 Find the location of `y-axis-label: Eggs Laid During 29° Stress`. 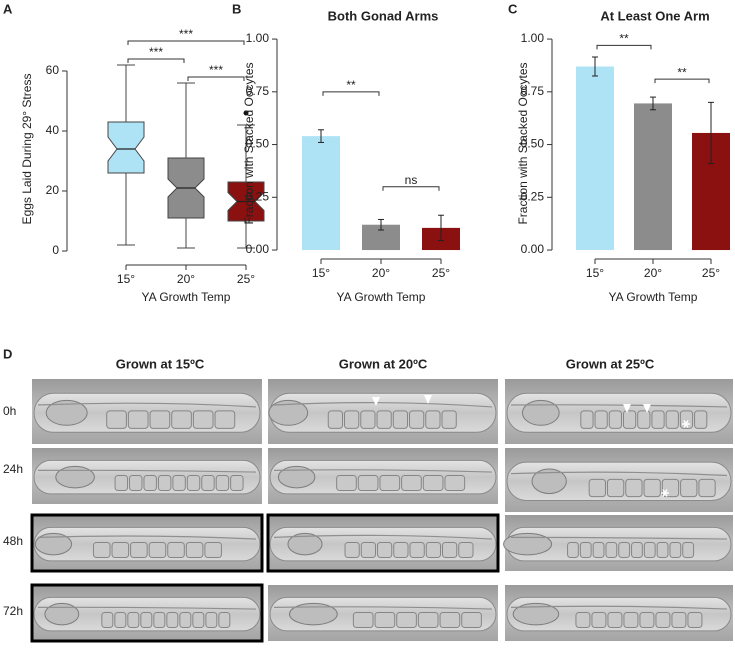

y-axis-label: Eggs Laid During 29° Stress is located at coordinates (27, 149).